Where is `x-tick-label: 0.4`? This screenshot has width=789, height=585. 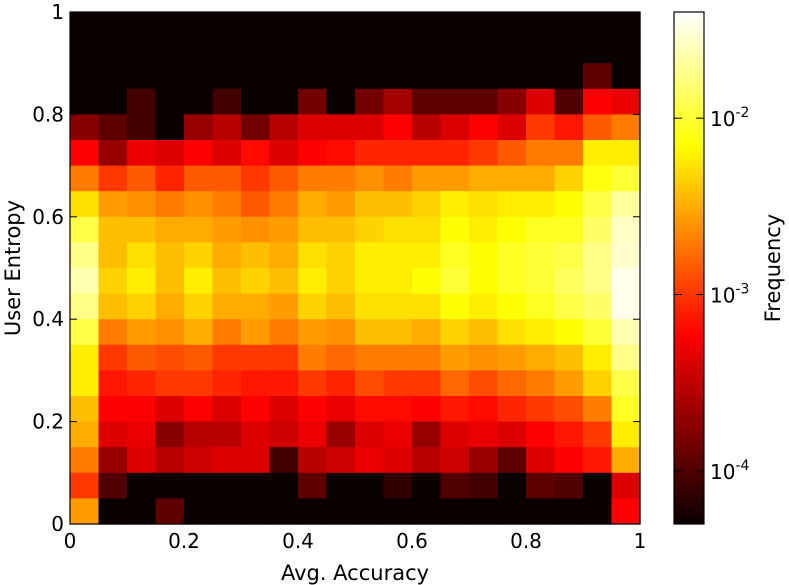
x-tick-label: 0.4 is located at coordinates (298, 541).